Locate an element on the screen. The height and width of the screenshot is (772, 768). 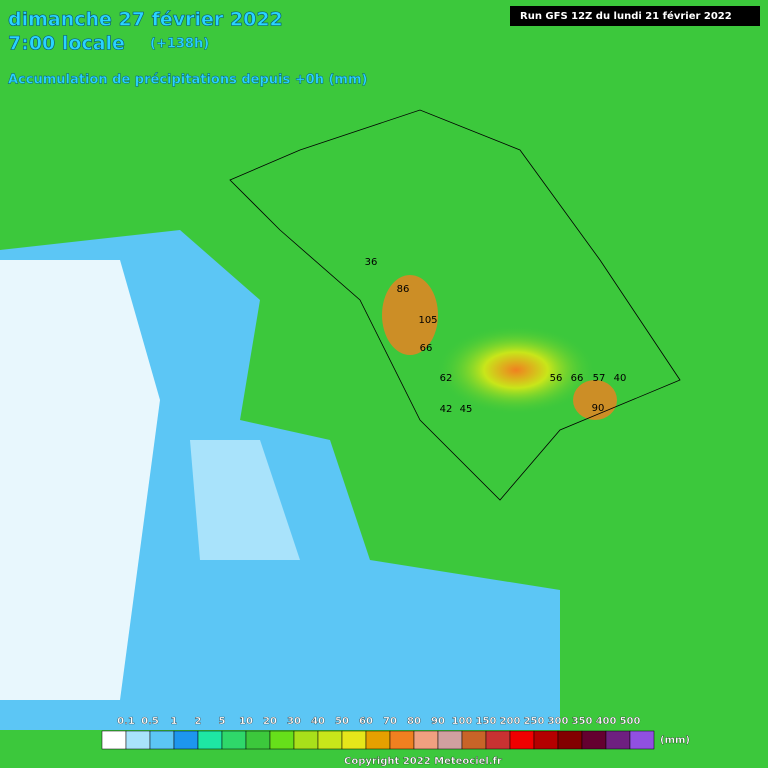
legend-label: 5 is located at coordinates (222, 721).